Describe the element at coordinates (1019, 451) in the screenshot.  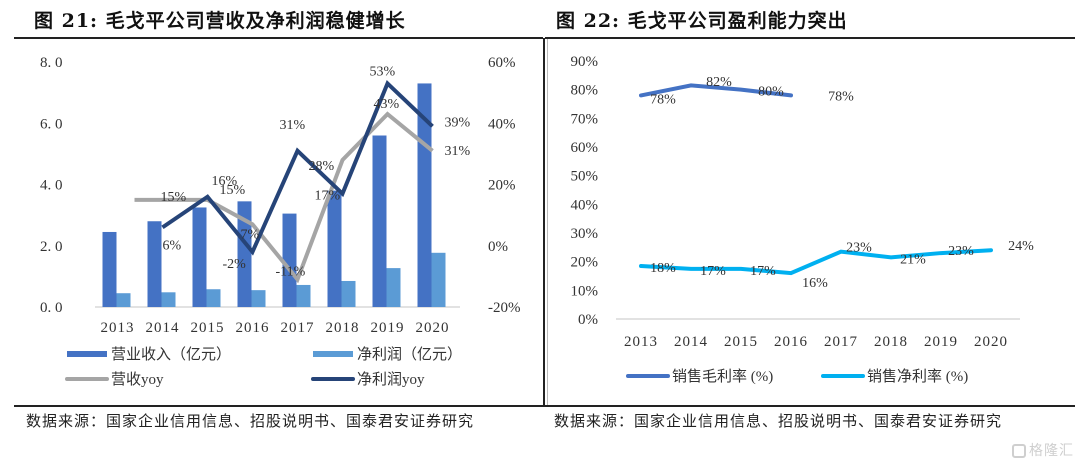
I see `watermark-logo-icon` at that location.